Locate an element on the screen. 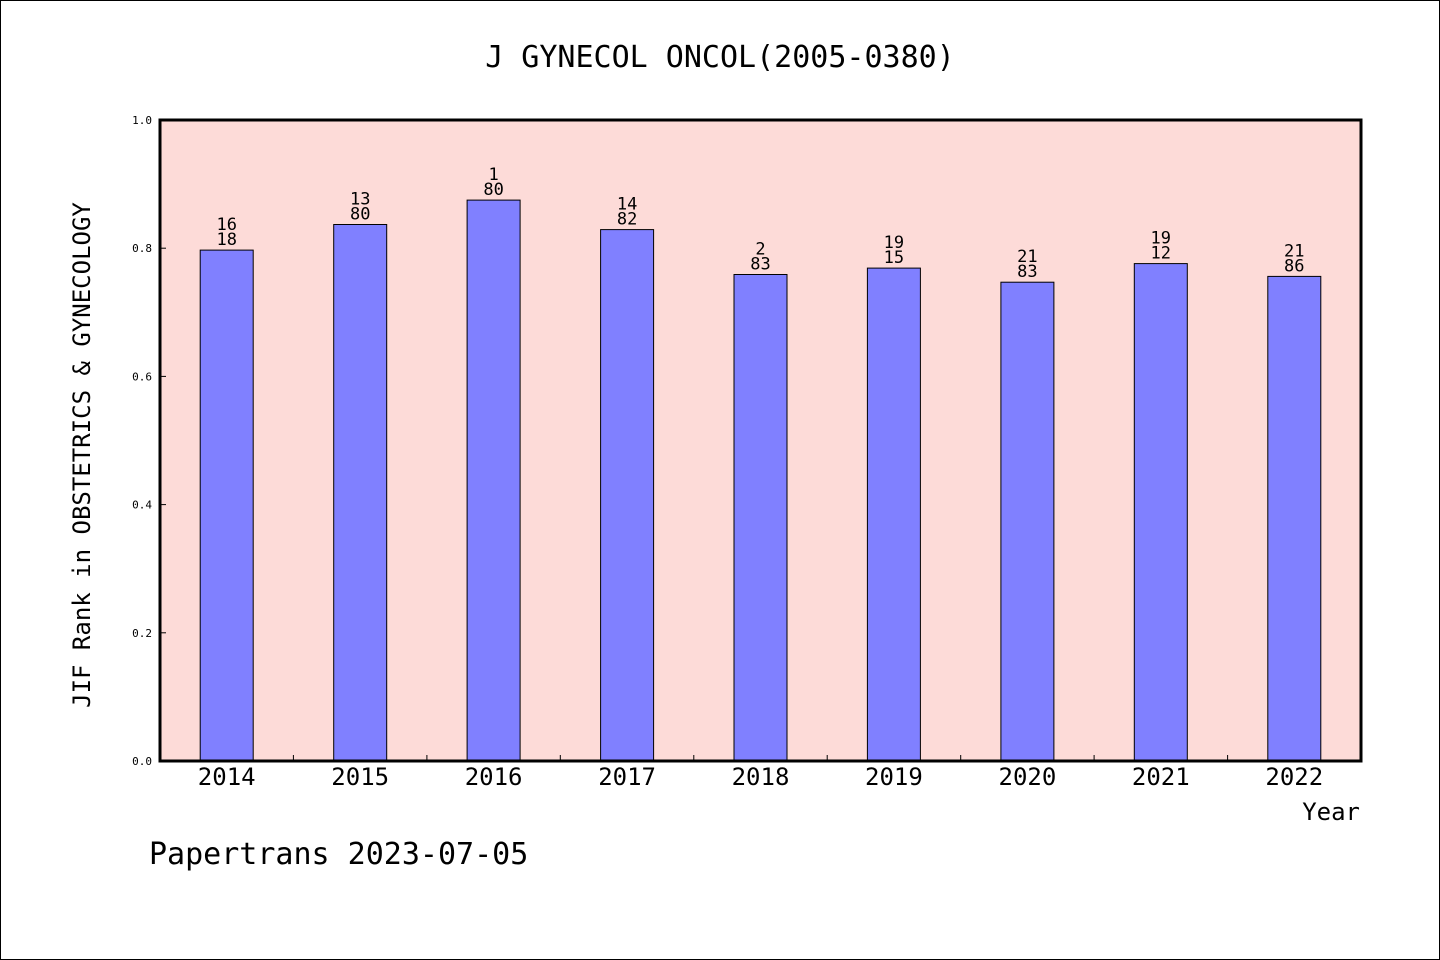  bar-label-top-2018: 2 is located at coordinates (760, 250).